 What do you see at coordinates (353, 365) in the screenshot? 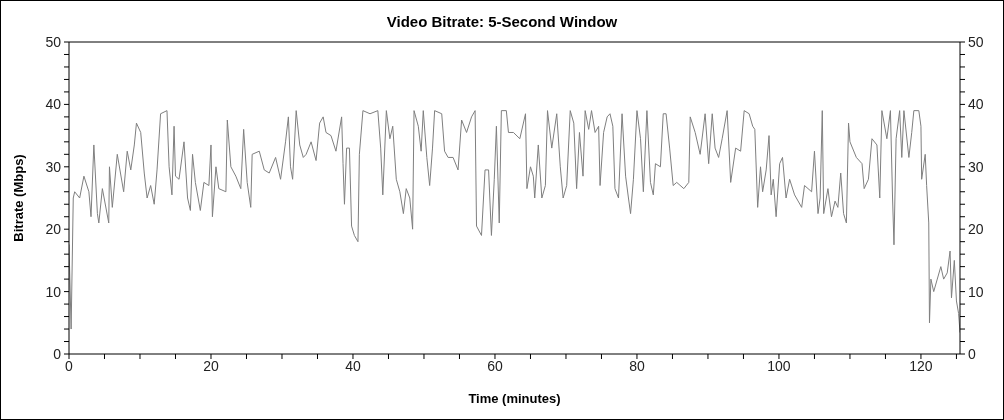
I see `x-tick-label: 40` at bounding box center [353, 365].